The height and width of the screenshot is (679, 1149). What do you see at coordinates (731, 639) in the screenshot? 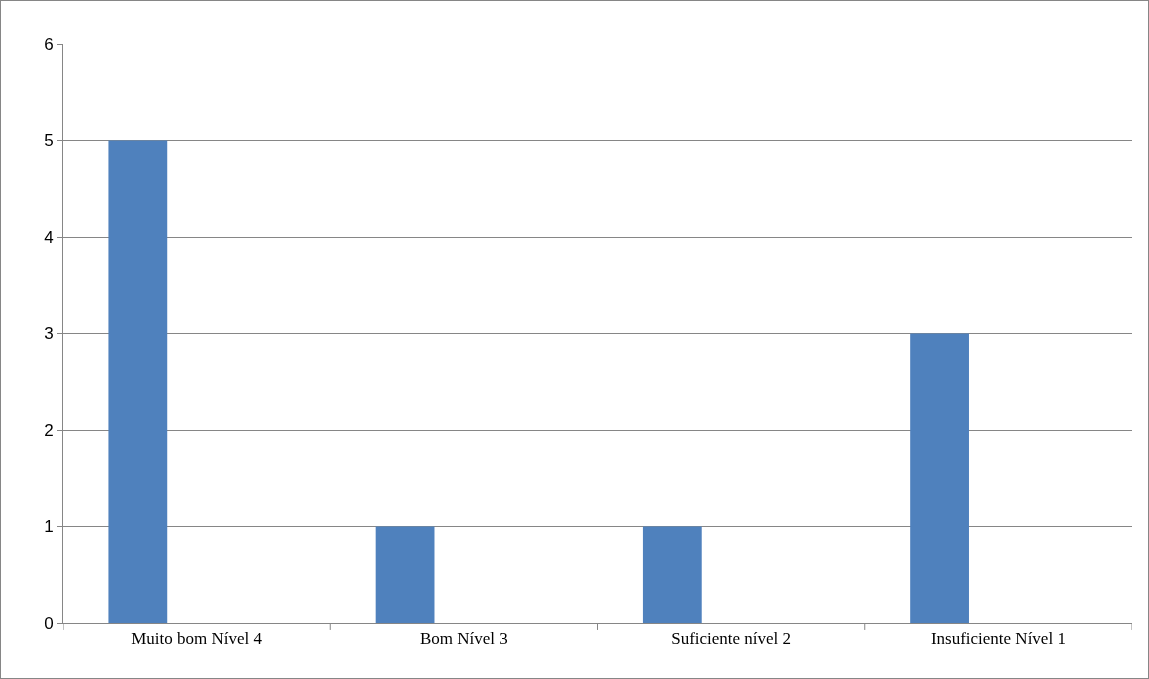
I see `x-tick-label: Suficiente nível 2` at bounding box center [731, 639].